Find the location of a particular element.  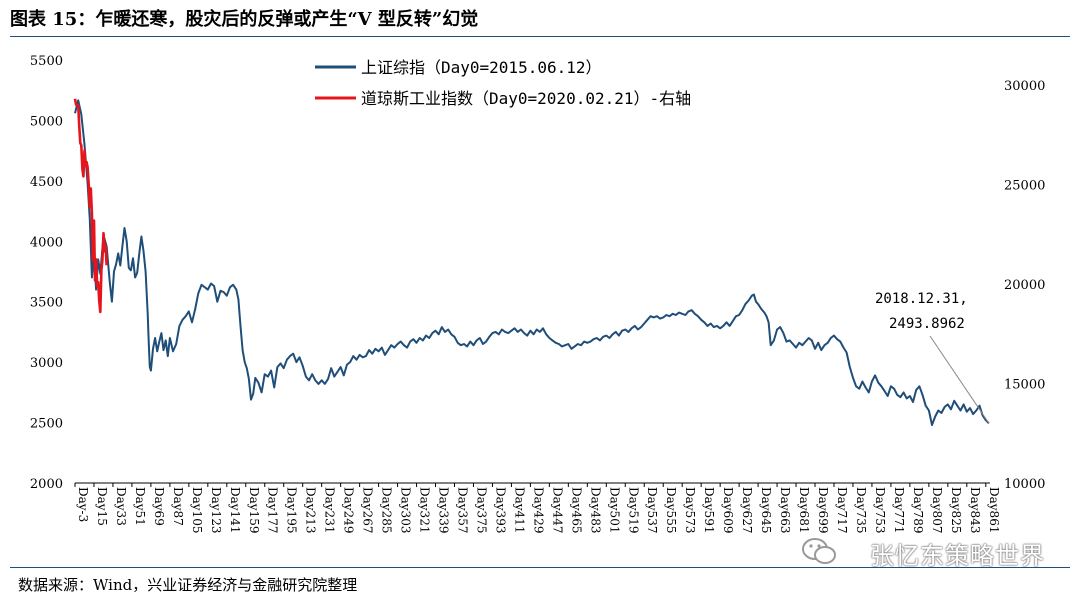

y-left-tick-label: 2000 is located at coordinates (46, 484).